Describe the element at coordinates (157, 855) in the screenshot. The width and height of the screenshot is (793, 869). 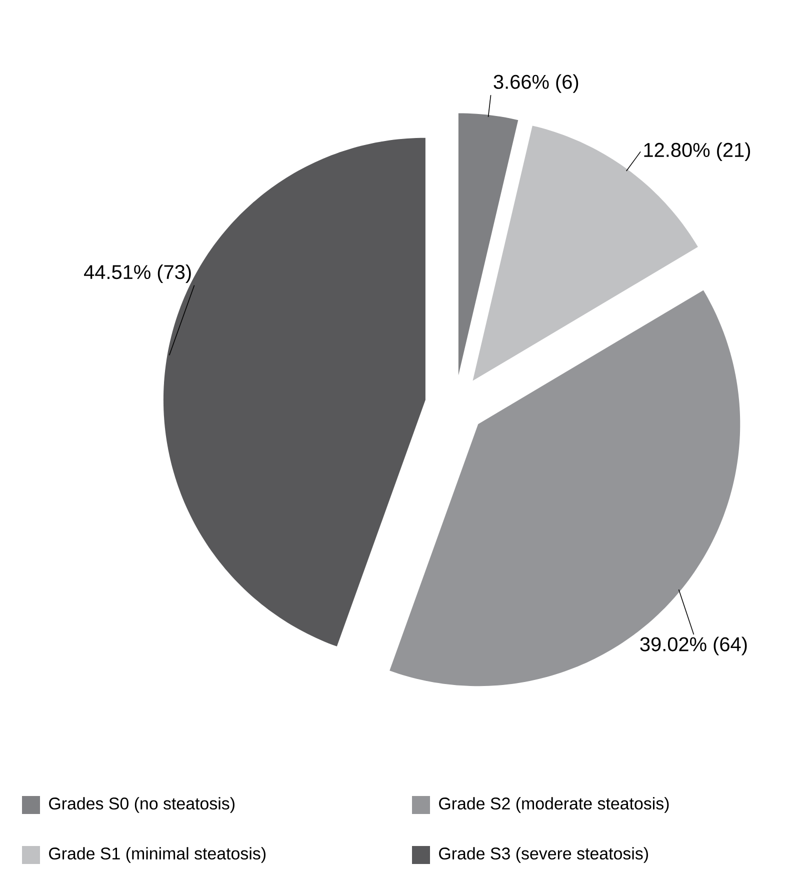
I see `legend-label: Grade S1 (minimal steatosis)` at that location.